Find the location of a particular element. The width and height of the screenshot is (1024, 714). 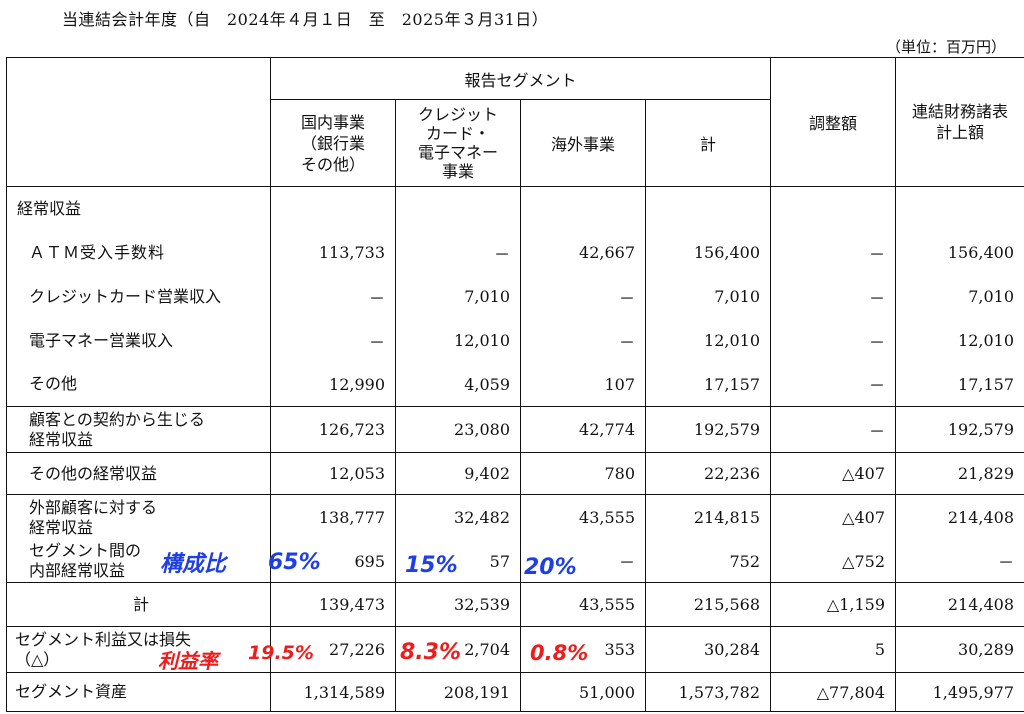

domestic-cell: 27,226 is located at coordinates (333, 649).